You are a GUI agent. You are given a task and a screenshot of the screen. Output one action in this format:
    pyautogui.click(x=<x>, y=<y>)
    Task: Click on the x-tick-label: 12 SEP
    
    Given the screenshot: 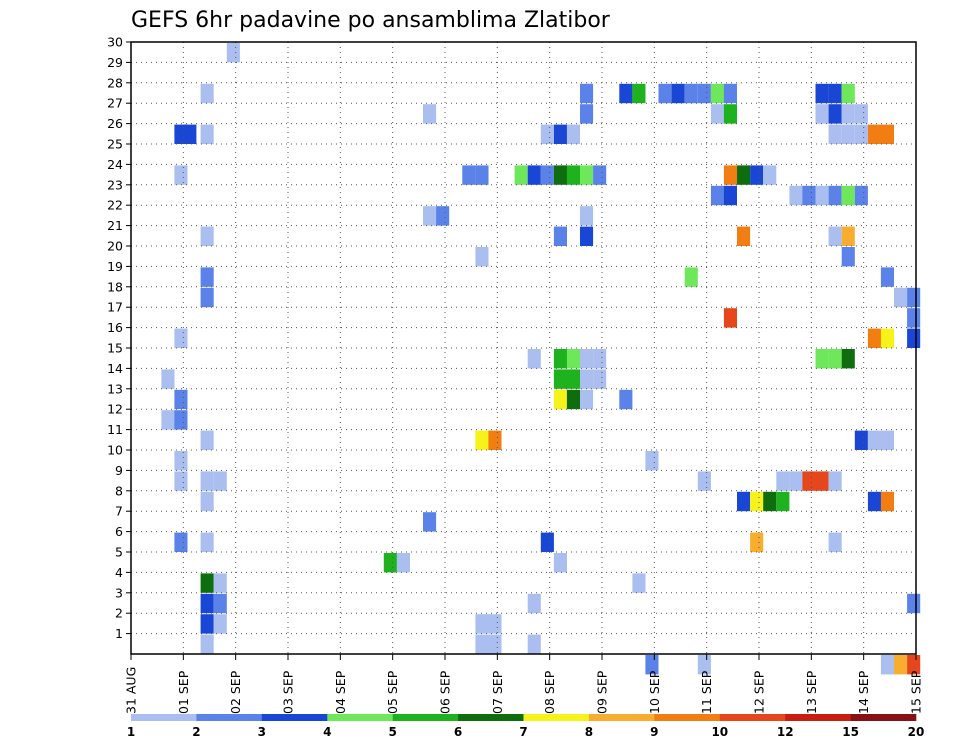 What is the action you would take?
    pyautogui.click(x=759, y=692)
    